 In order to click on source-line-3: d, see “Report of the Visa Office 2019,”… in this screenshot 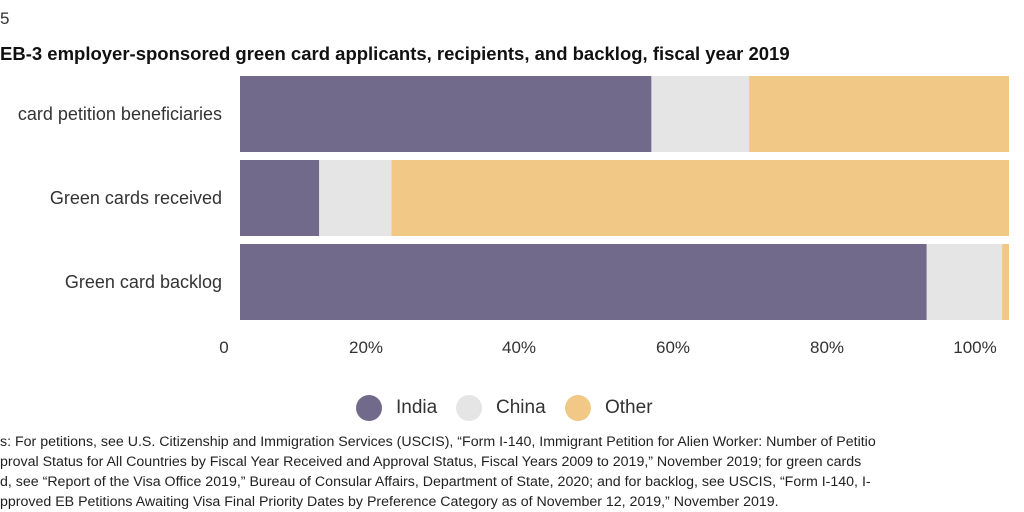, I will do `click(435, 482)`.